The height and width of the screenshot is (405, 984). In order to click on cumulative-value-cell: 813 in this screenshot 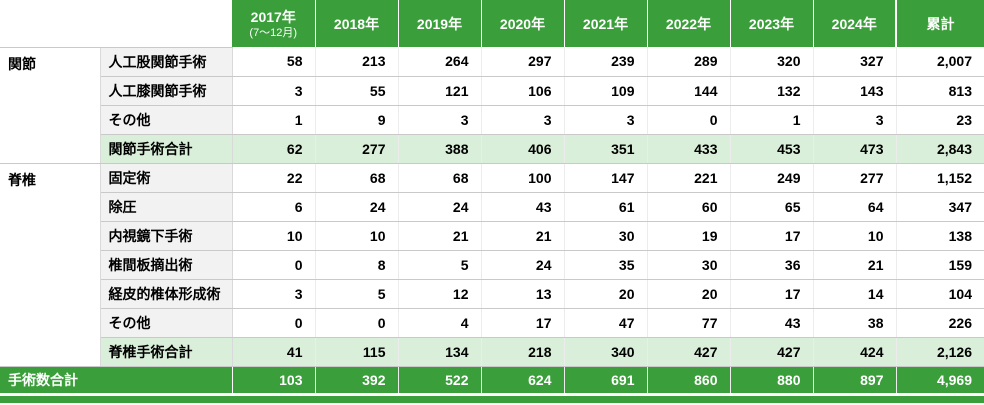, I will do `click(939, 91)`.